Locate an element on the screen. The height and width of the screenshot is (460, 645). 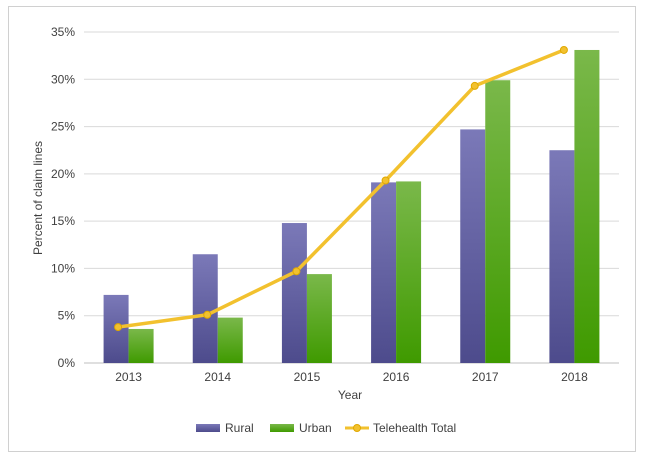
bar-rural-2014 is located at coordinates (205, 308).